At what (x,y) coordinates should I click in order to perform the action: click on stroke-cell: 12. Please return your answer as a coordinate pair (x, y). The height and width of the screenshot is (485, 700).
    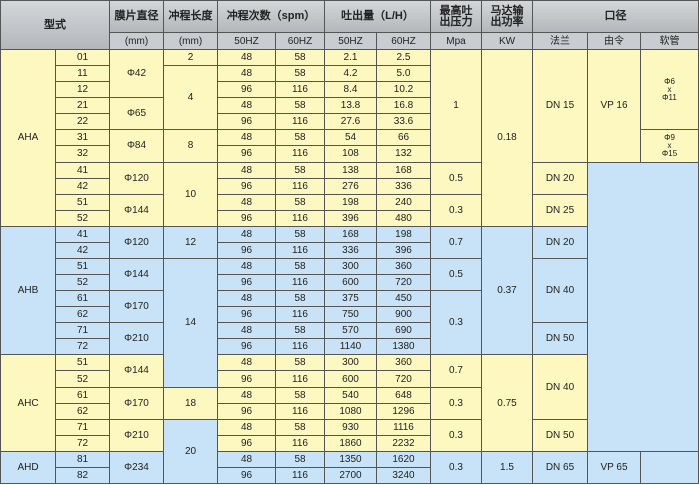
    Looking at the image, I should click on (191, 242).